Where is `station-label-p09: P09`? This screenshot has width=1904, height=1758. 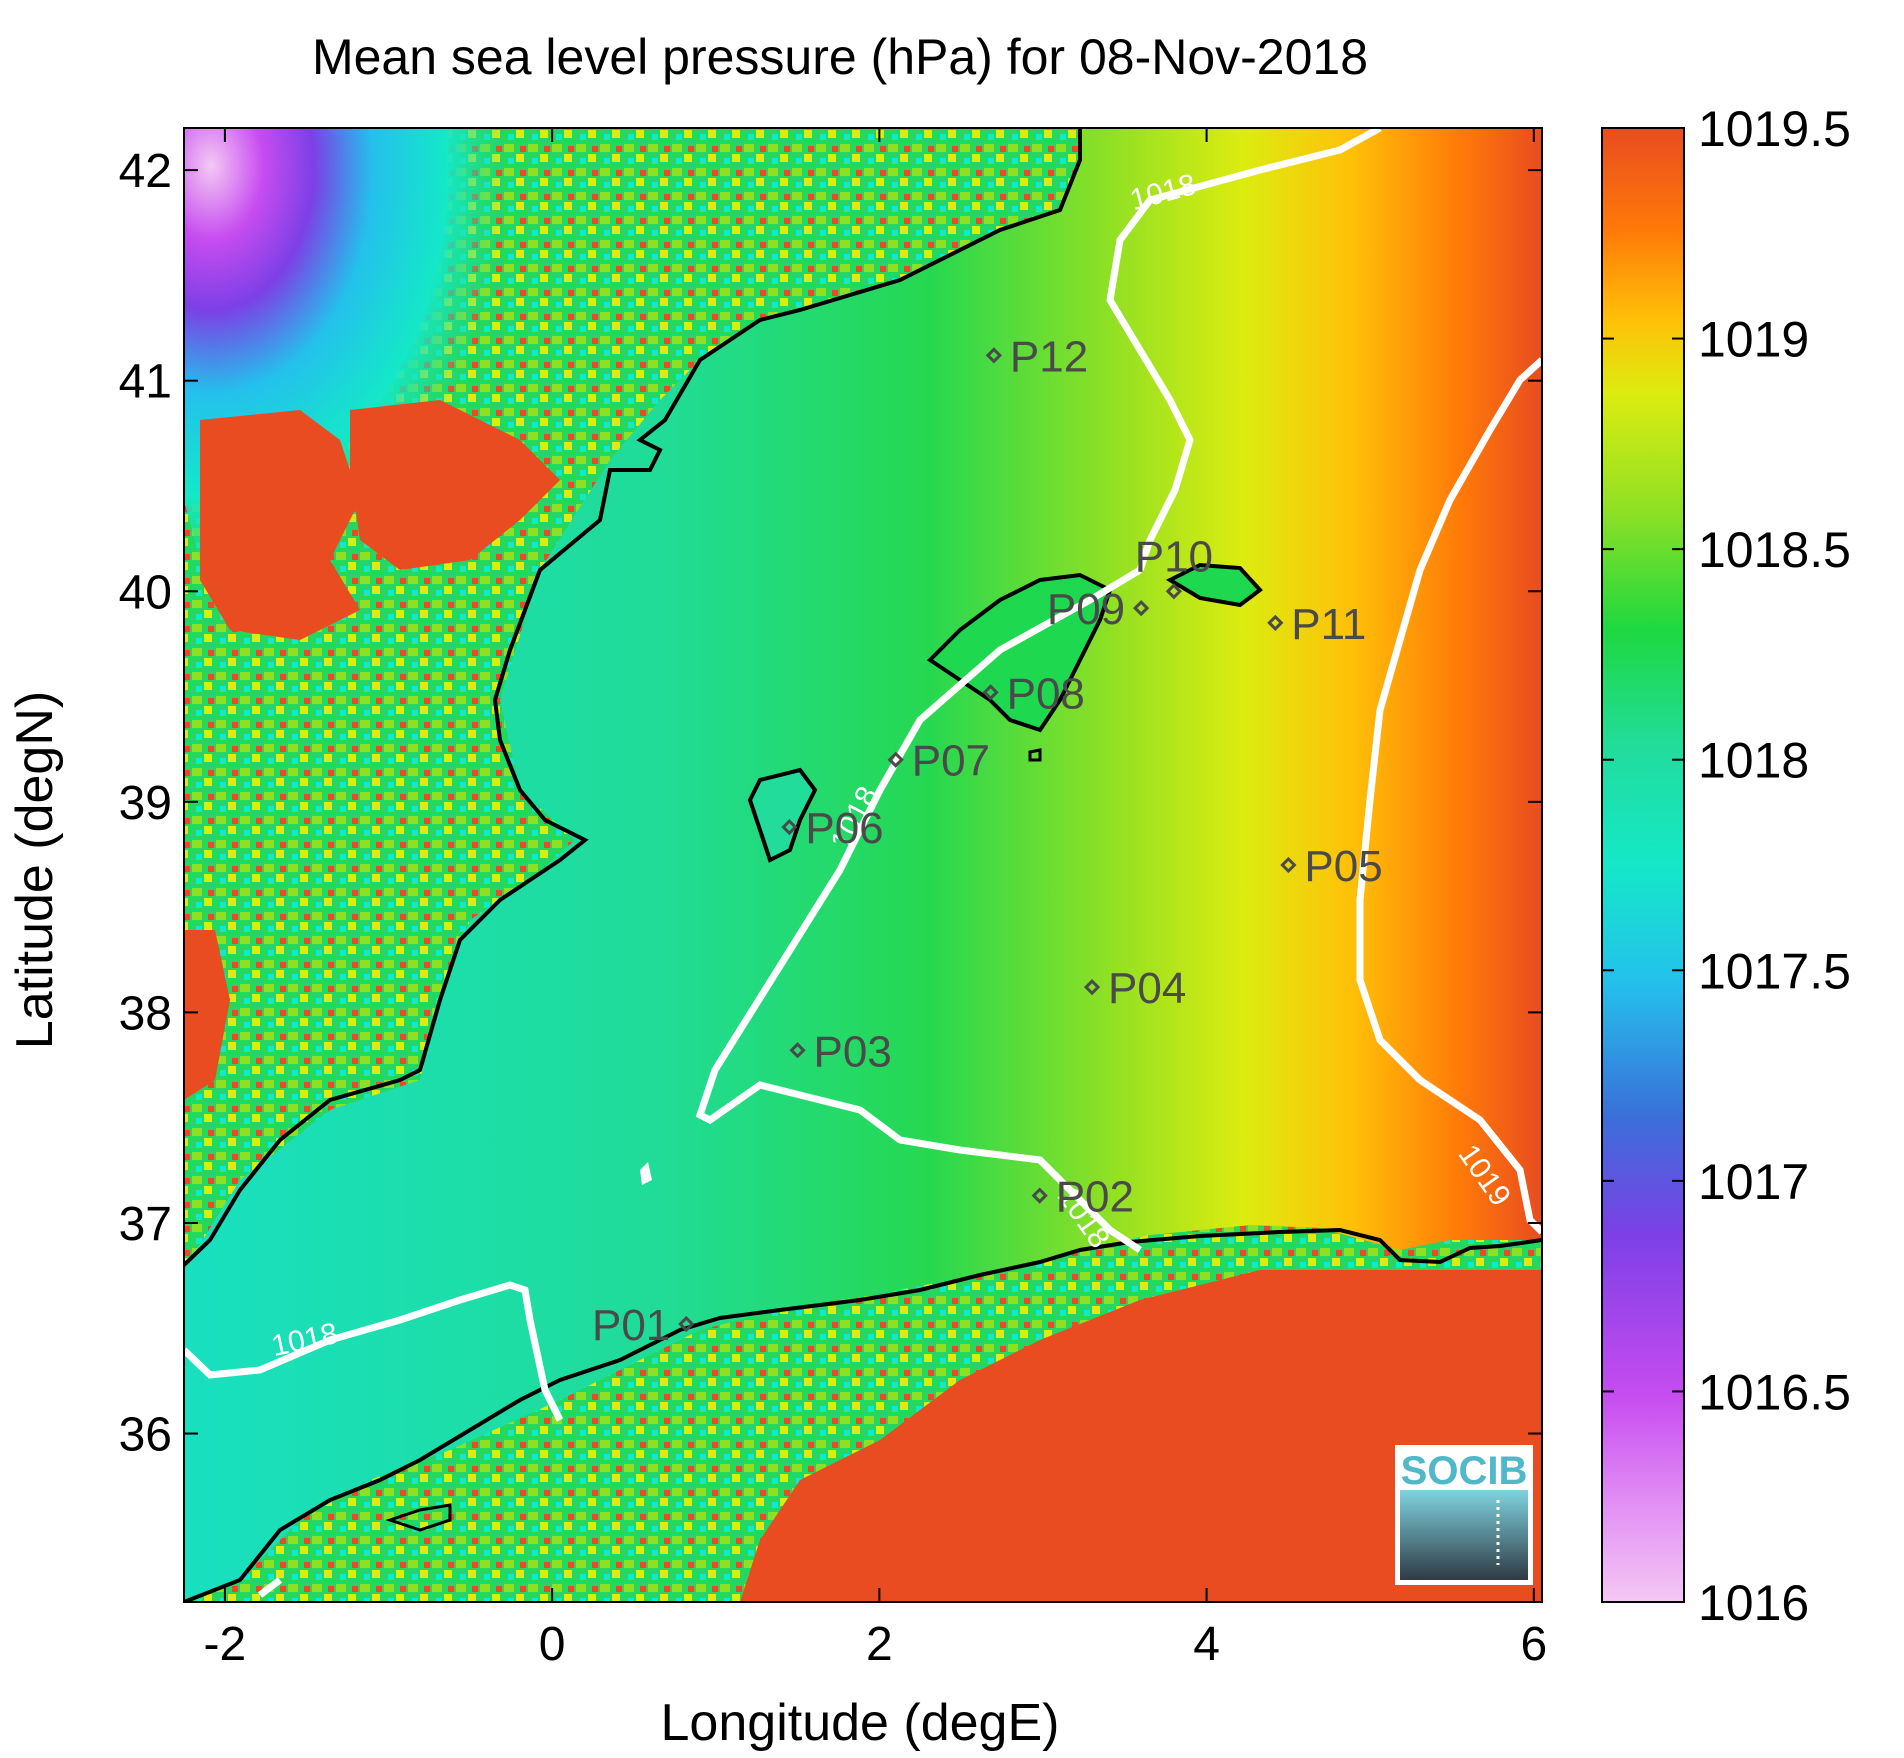 station-label-p09: P09 is located at coordinates (1086, 609).